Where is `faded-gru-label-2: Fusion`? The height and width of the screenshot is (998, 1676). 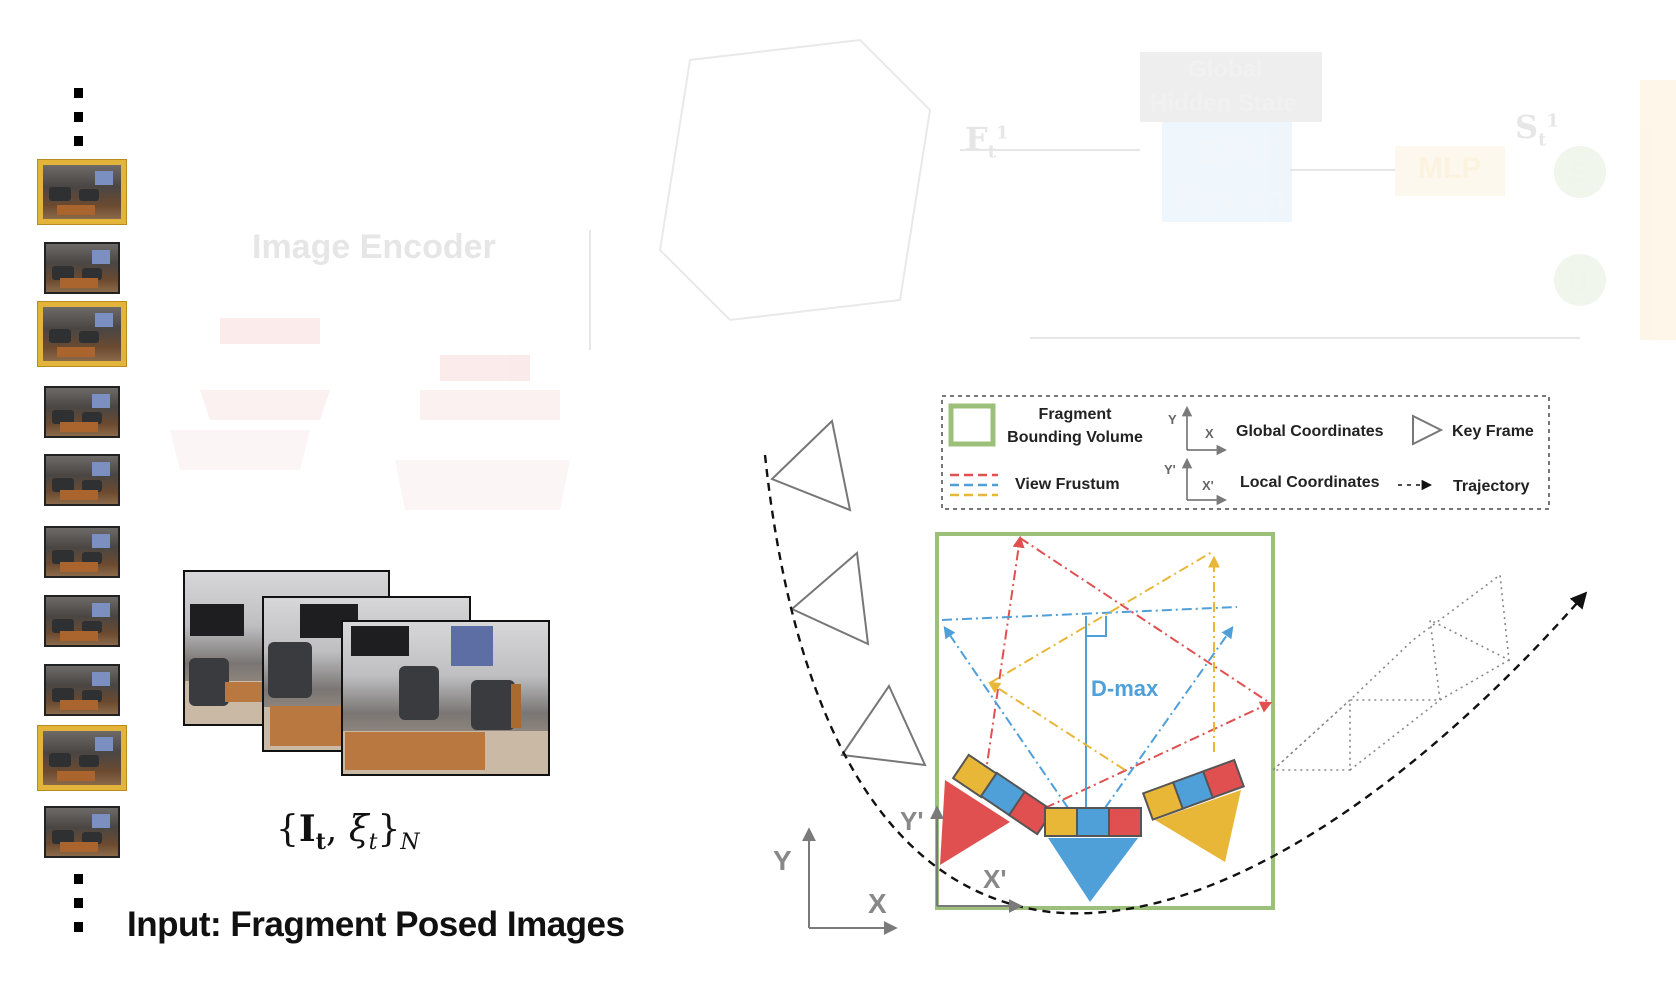
faded-gru-label-2: Fusion is located at coordinates (1231, 199).